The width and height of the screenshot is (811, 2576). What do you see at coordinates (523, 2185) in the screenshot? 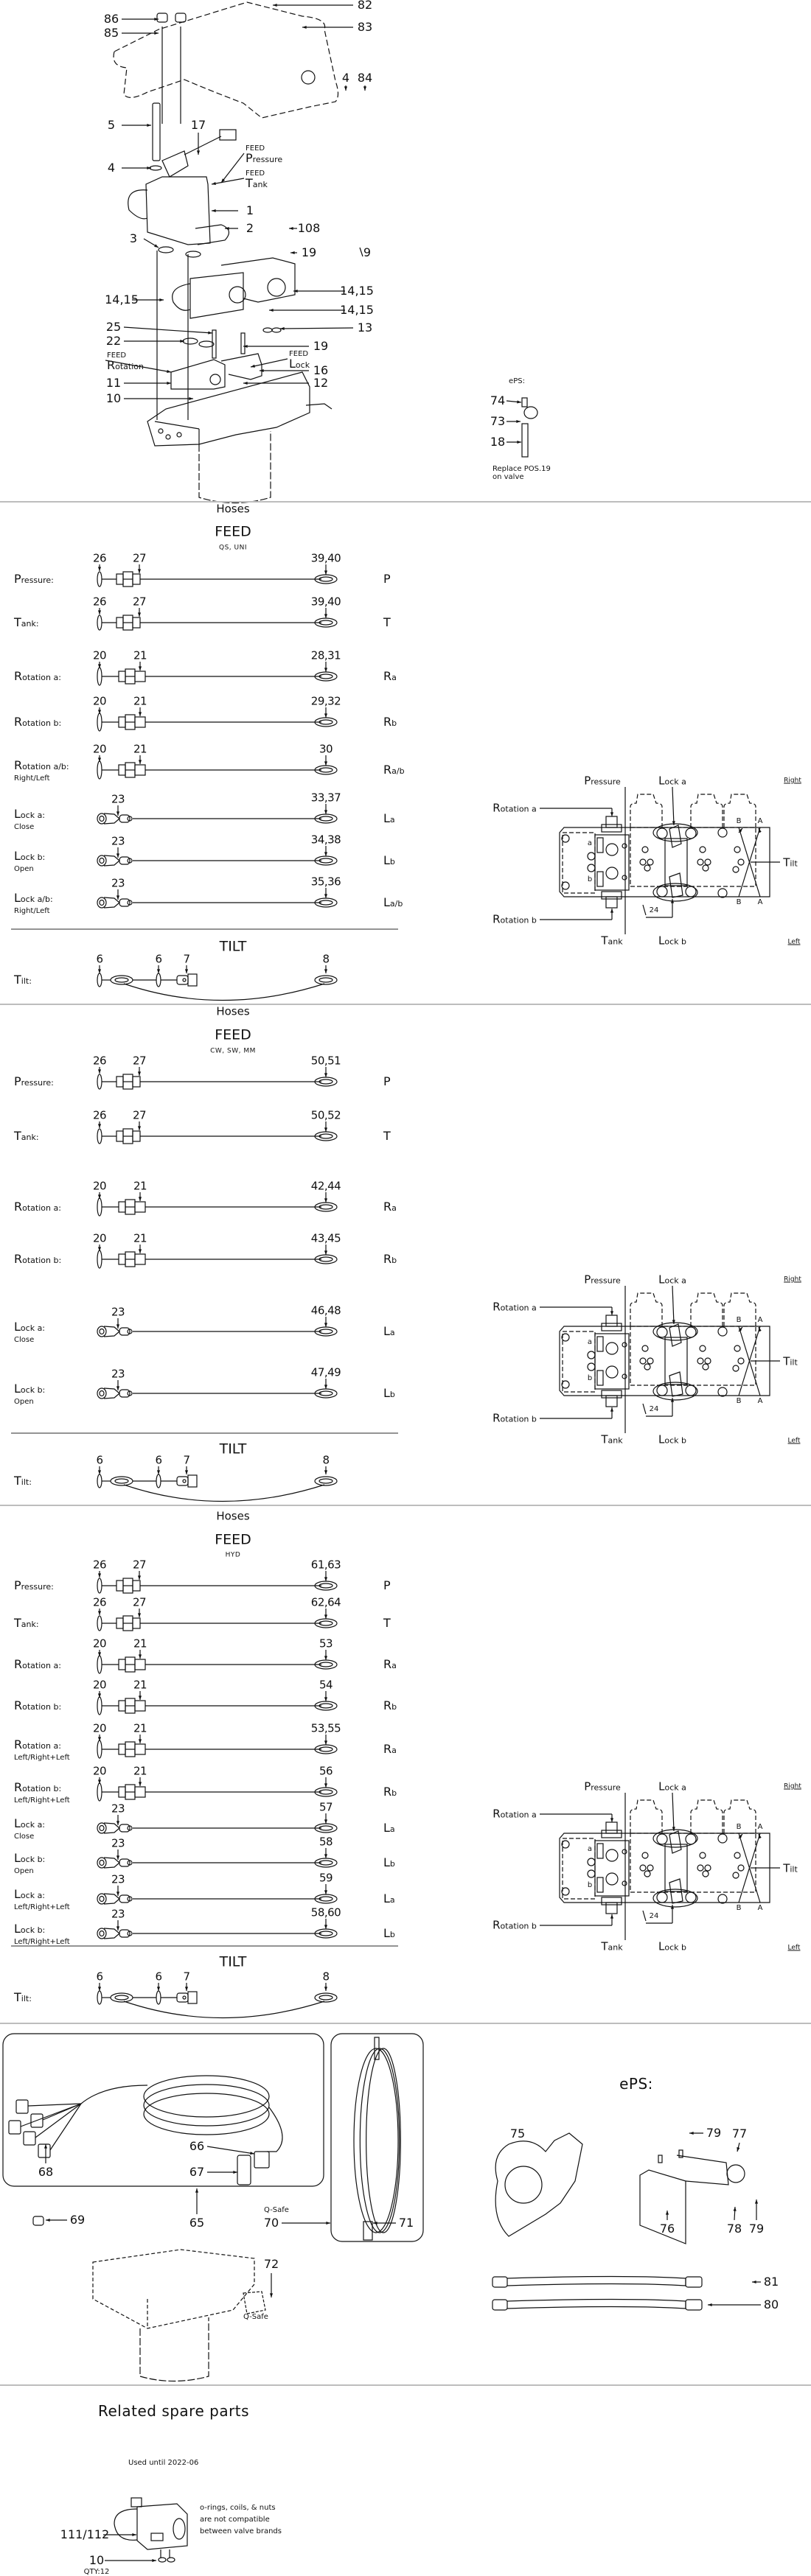
I see `bracket-75-hole` at bounding box center [523, 2185].